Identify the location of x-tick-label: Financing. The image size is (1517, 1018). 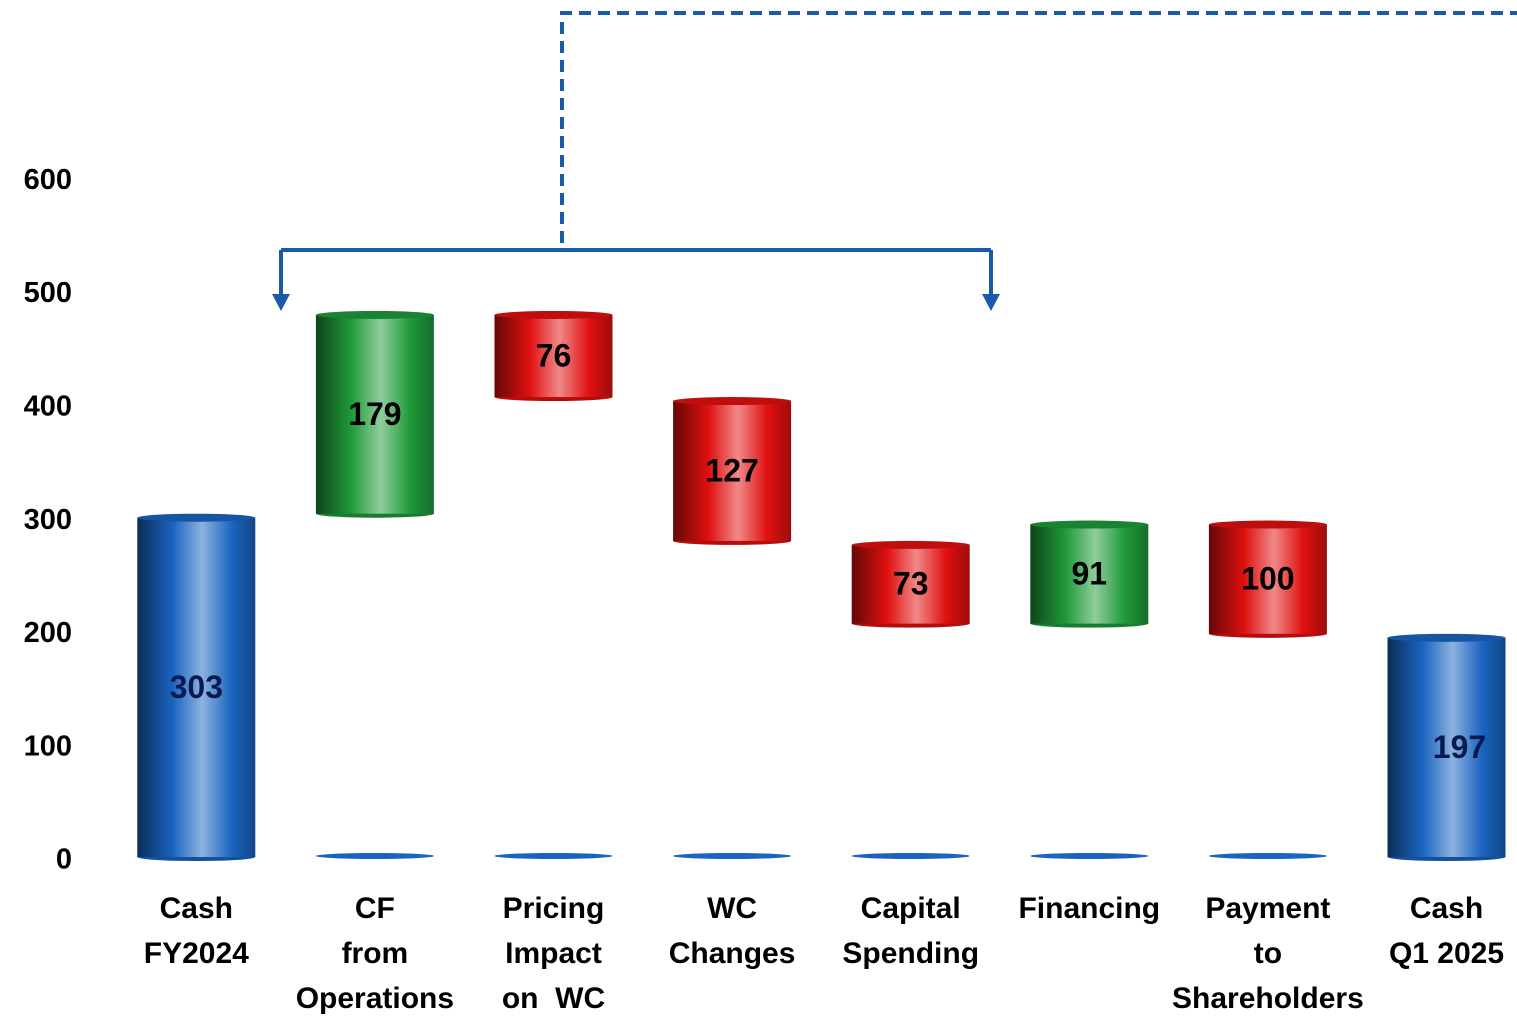
(1089, 908).